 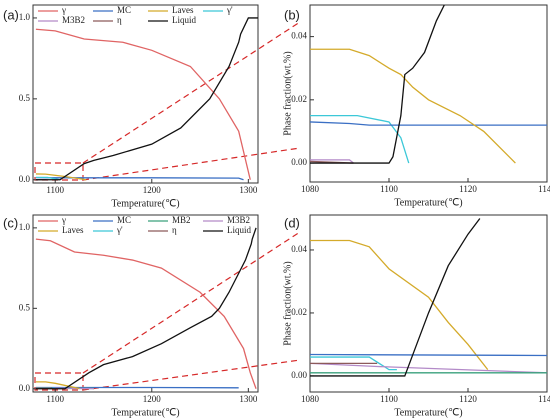 What do you see at coordinates (292, 222) in the screenshot?
I see `panel-label: (d)` at bounding box center [292, 222].